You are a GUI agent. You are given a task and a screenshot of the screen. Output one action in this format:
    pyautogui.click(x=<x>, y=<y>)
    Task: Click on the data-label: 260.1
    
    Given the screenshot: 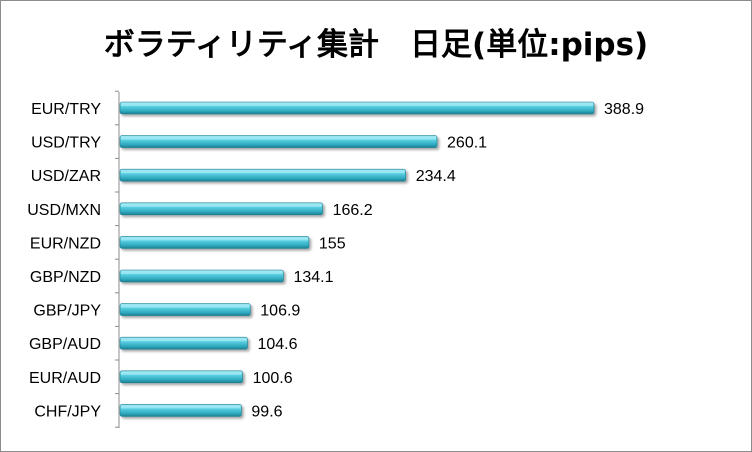 What is the action you would take?
    pyautogui.click(x=467, y=143)
    